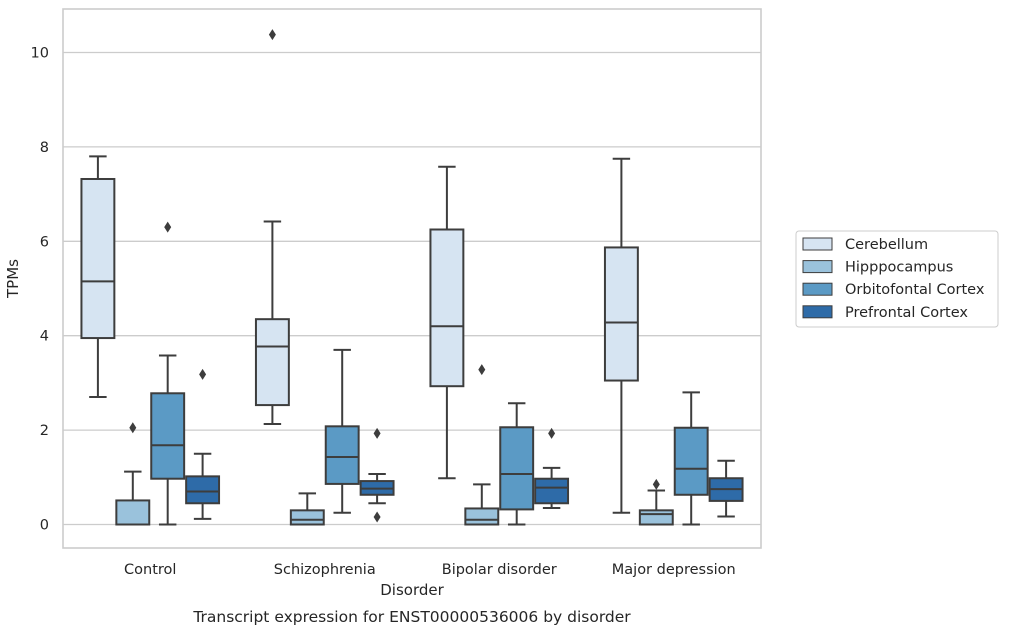 The image size is (1009, 634). Describe the element at coordinates (44, 431) in the screenshot. I see `y-tick-label: 2` at that location.